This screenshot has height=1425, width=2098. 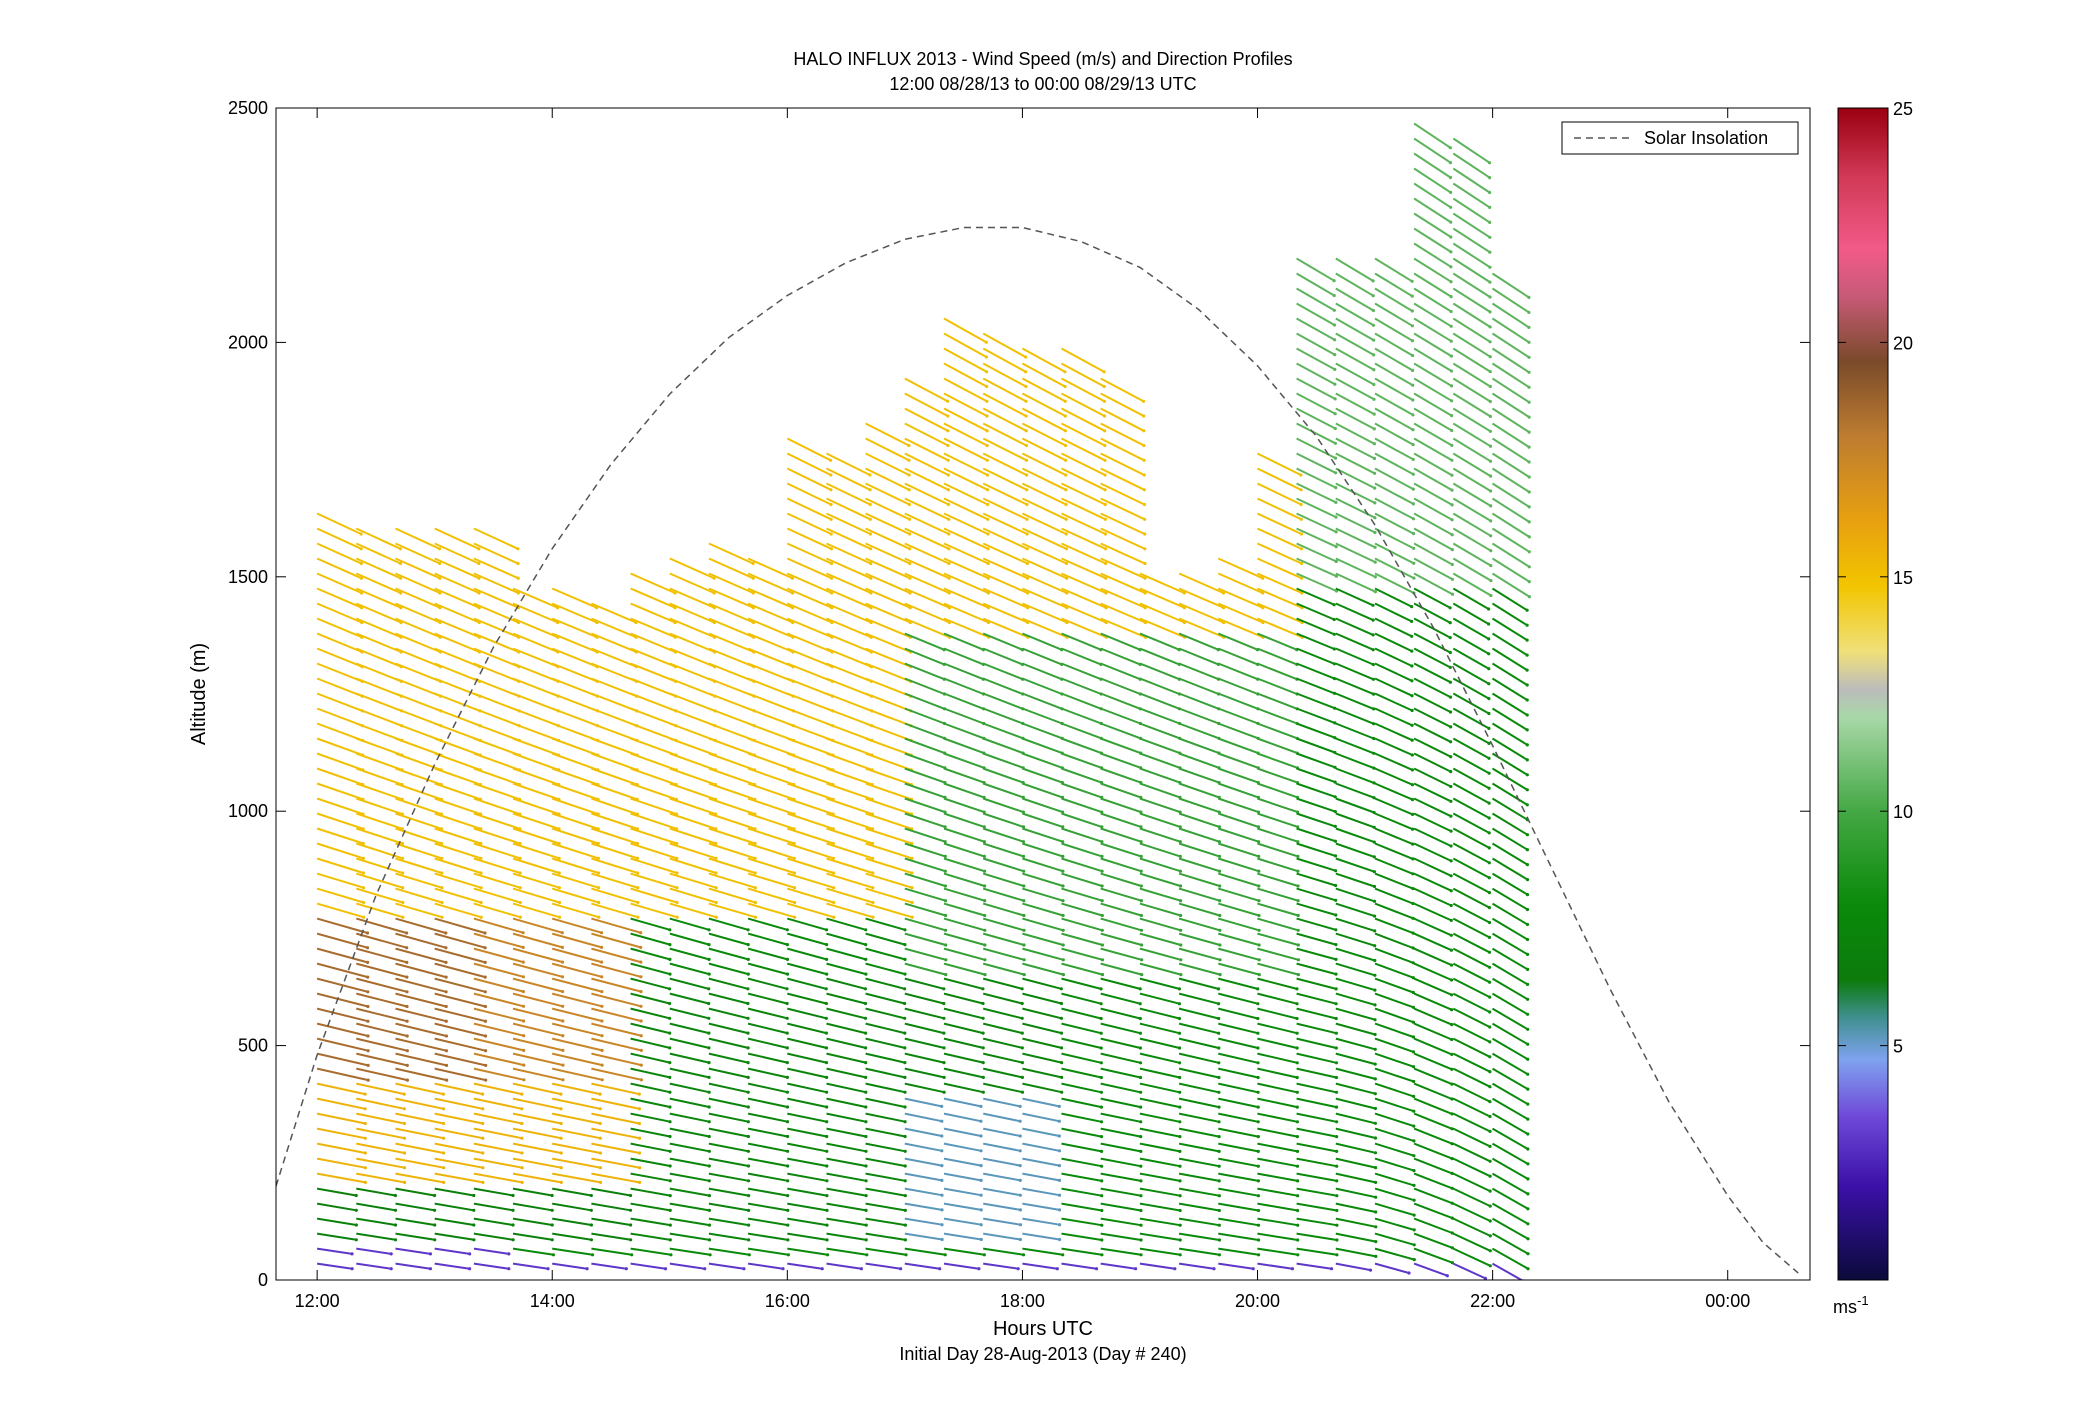 I want to click on legend-label: Solar Insolation, so click(x=1706, y=138).